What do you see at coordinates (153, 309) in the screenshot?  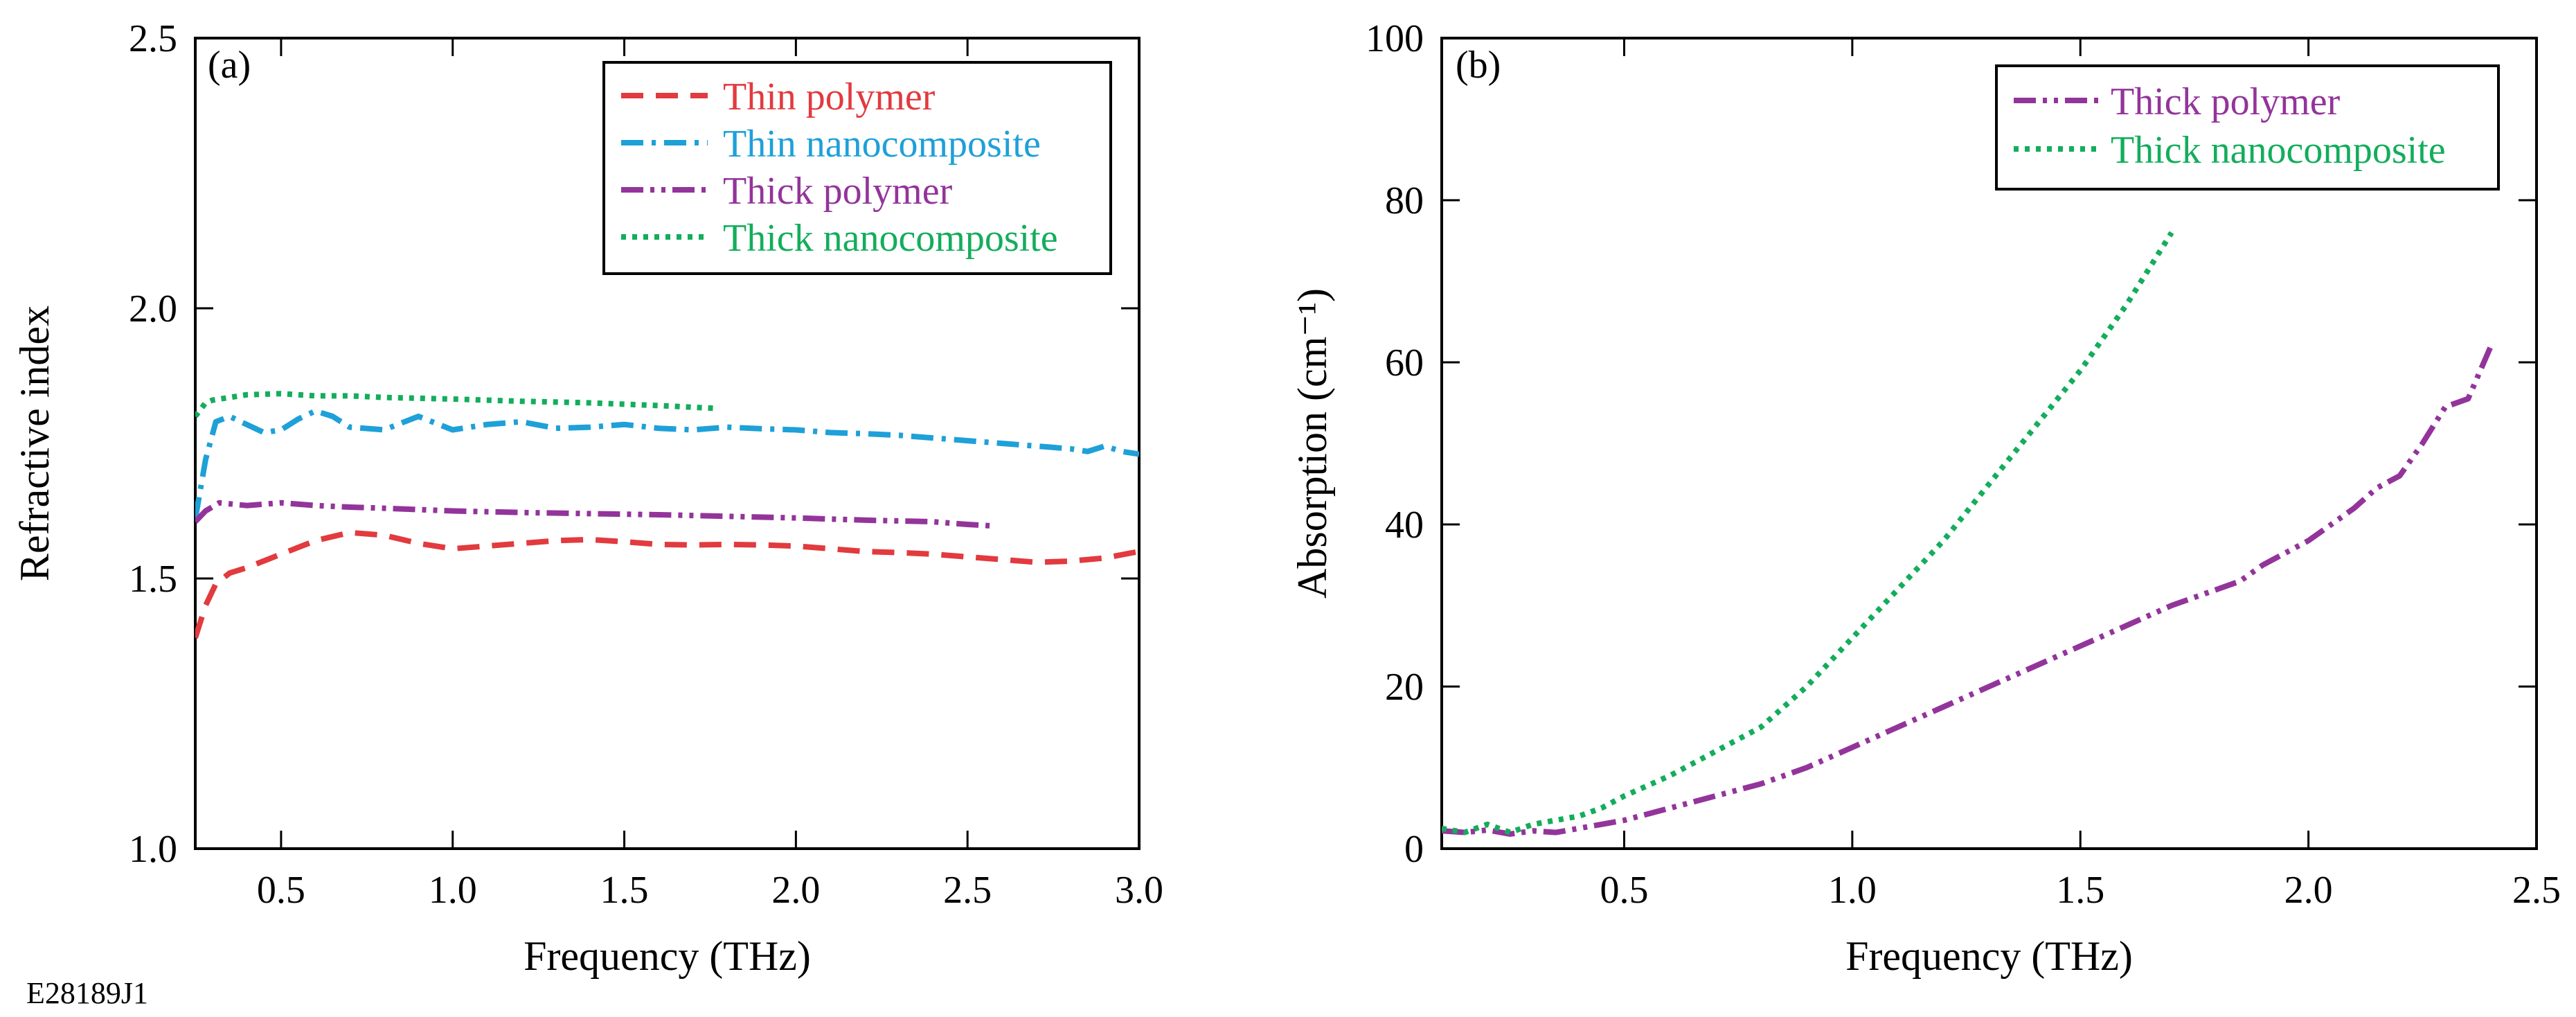 I see `y-tick-label: 2.0` at bounding box center [153, 309].